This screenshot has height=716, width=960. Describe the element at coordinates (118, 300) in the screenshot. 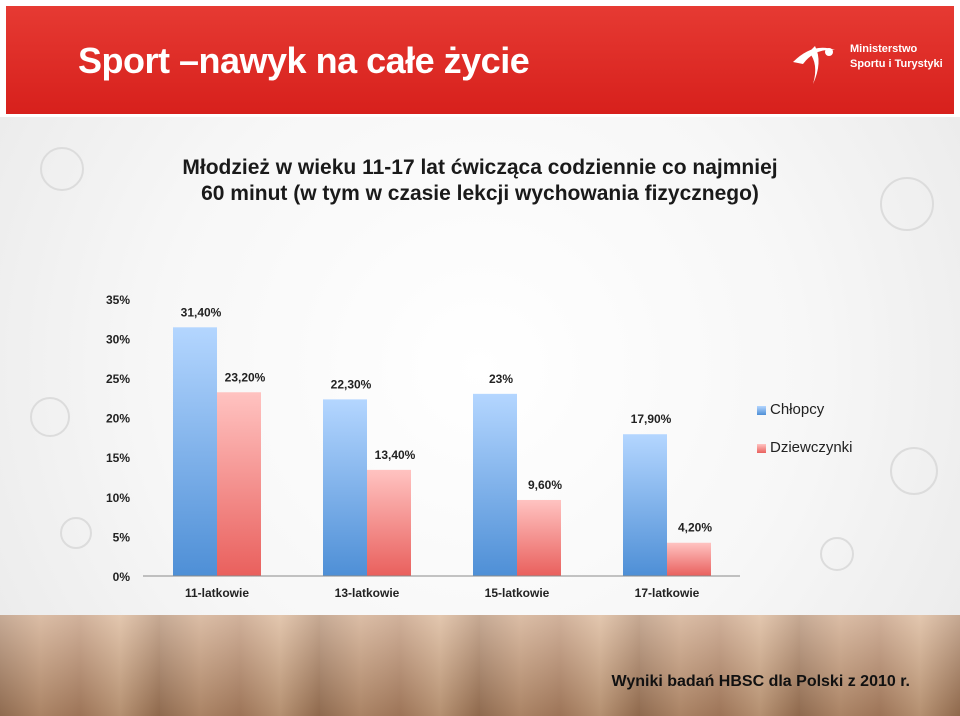

I see `y-tick-label: 35%` at that location.